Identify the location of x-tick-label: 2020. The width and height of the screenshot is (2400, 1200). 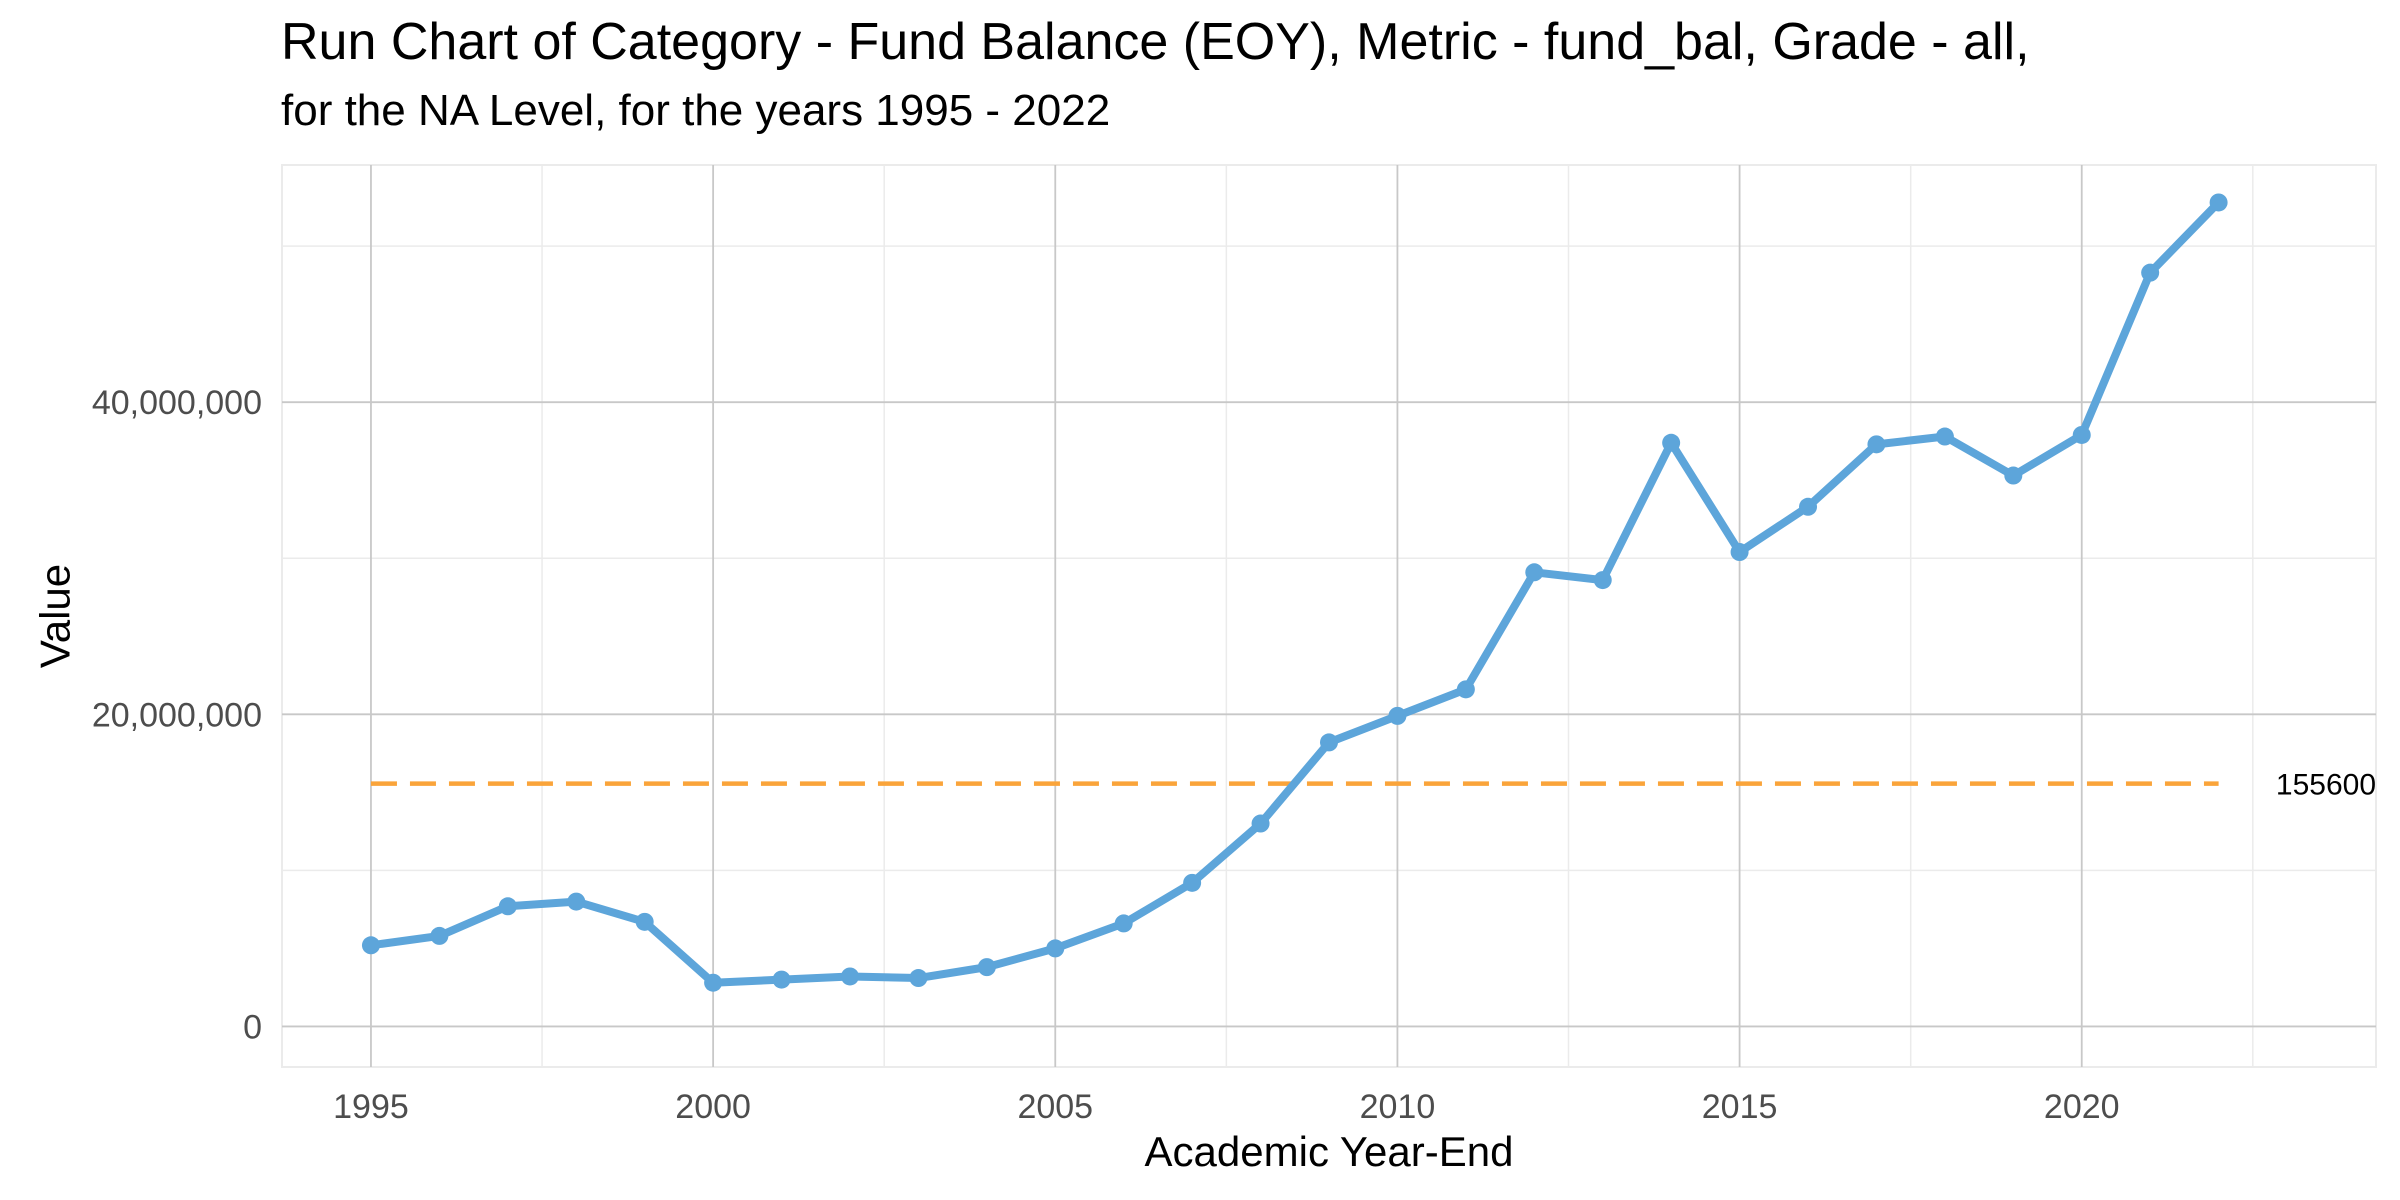
(2082, 1107).